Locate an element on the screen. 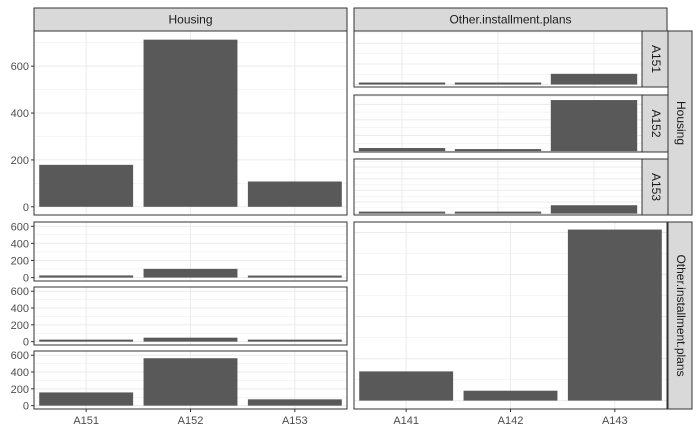 The width and height of the screenshot is (700, 432). strip-right-other-installment-plans-label: Other.installment.plans is located at coordinates (681, 315).